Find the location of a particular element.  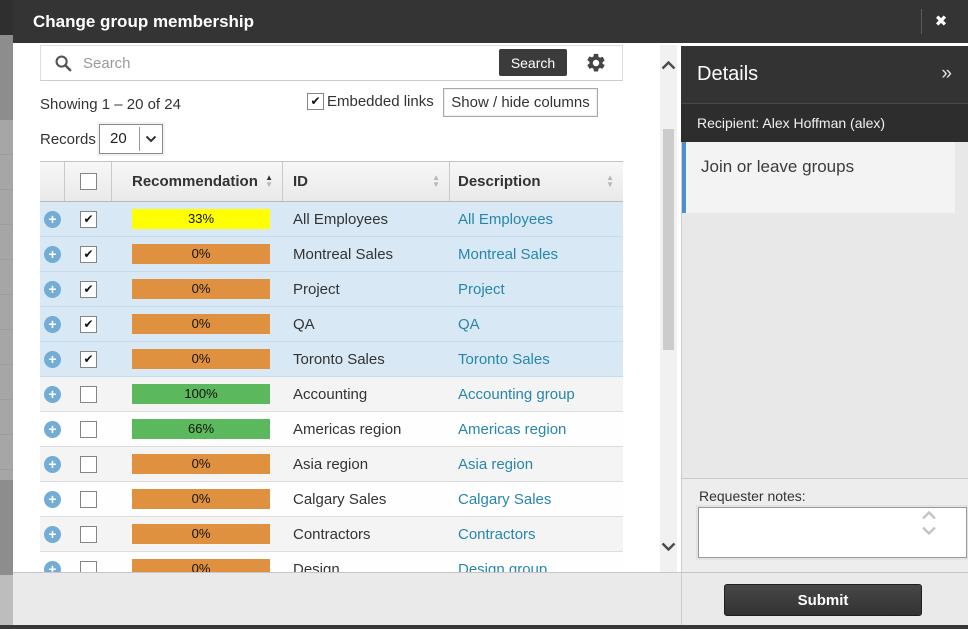

group-description-link: Asia region is located at coordinates (496, 464).